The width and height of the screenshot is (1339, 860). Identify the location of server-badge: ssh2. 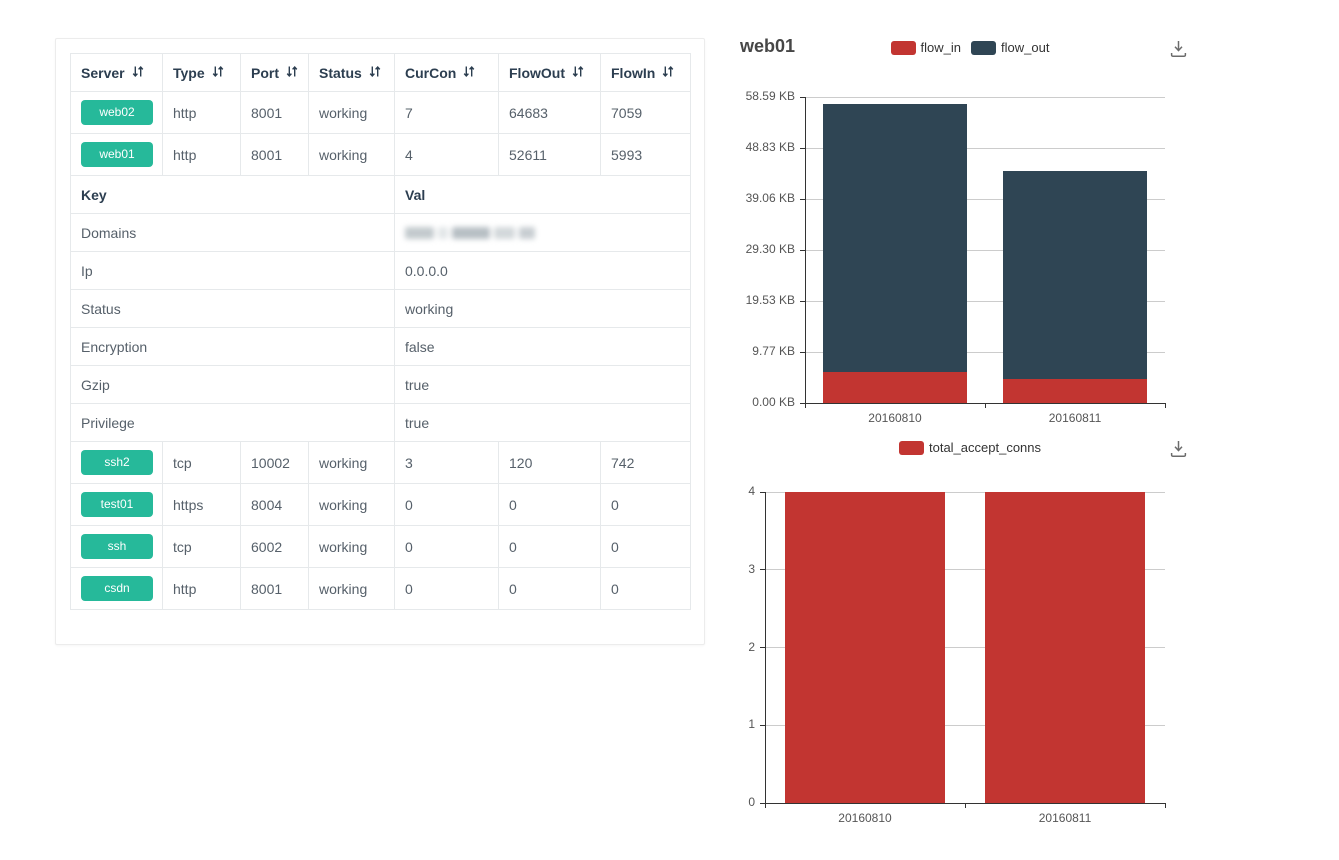
(117, 462).